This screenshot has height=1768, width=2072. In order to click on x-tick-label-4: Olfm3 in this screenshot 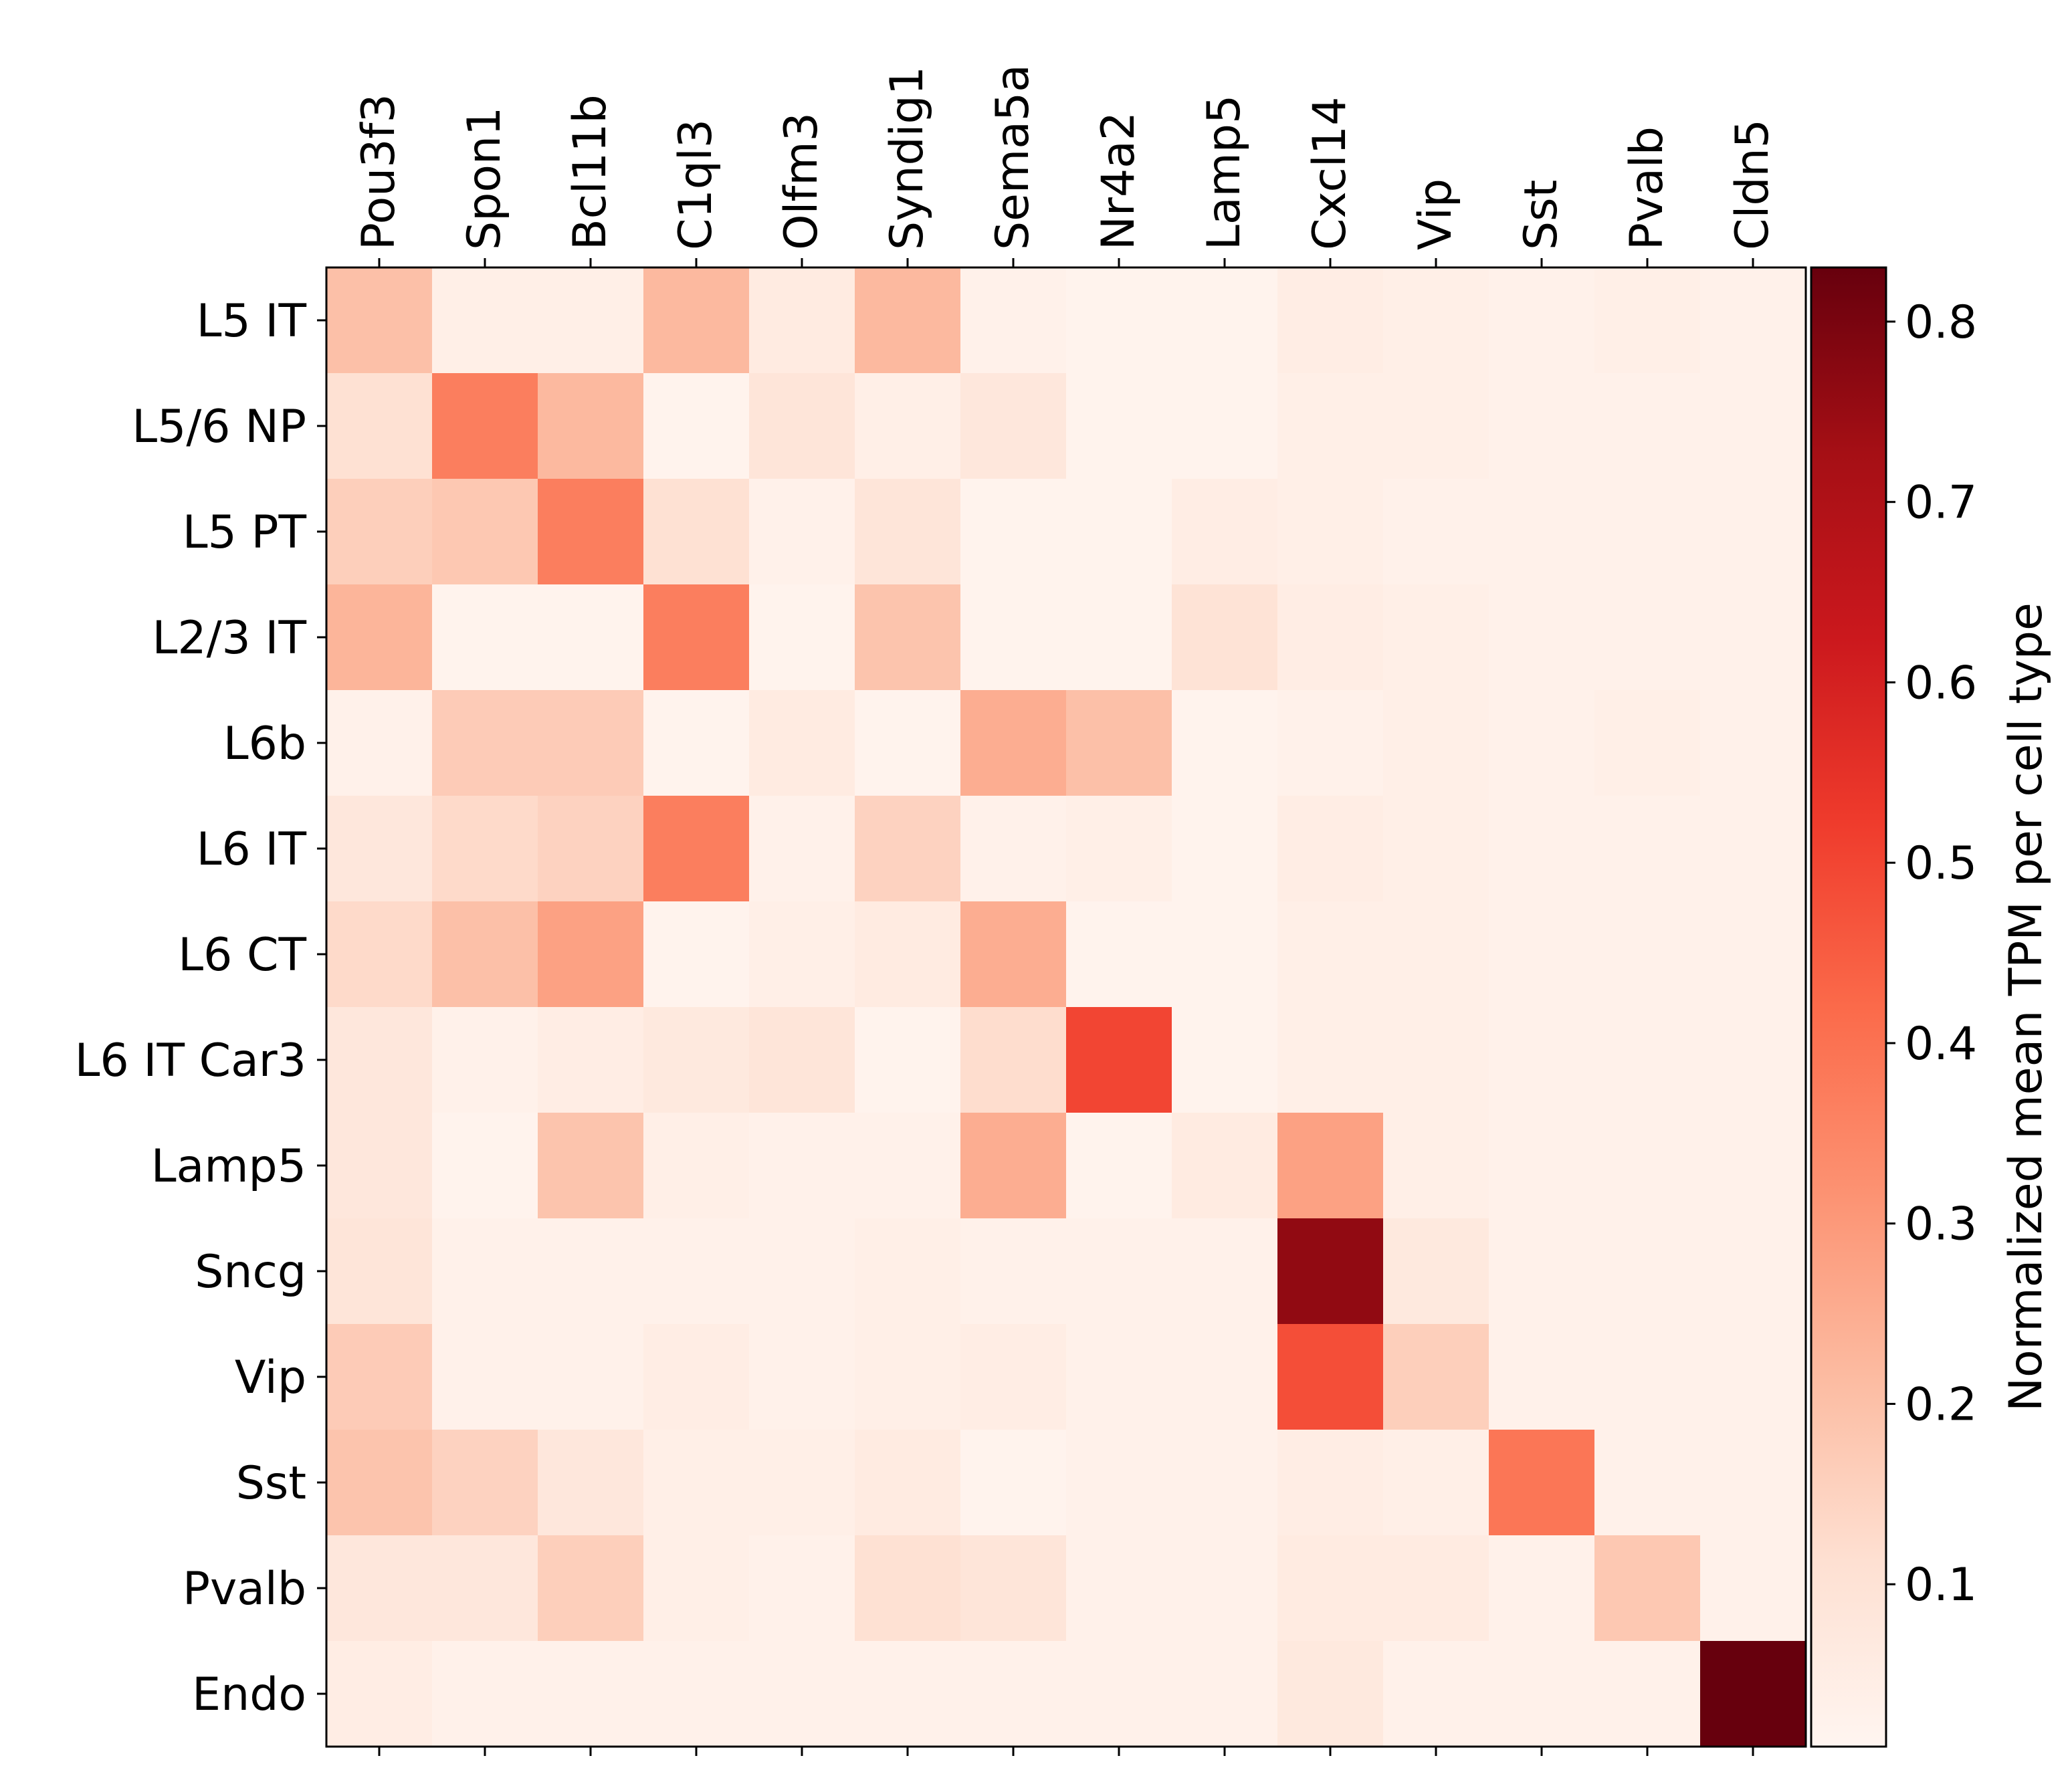, I will do `click(802, 181)`.